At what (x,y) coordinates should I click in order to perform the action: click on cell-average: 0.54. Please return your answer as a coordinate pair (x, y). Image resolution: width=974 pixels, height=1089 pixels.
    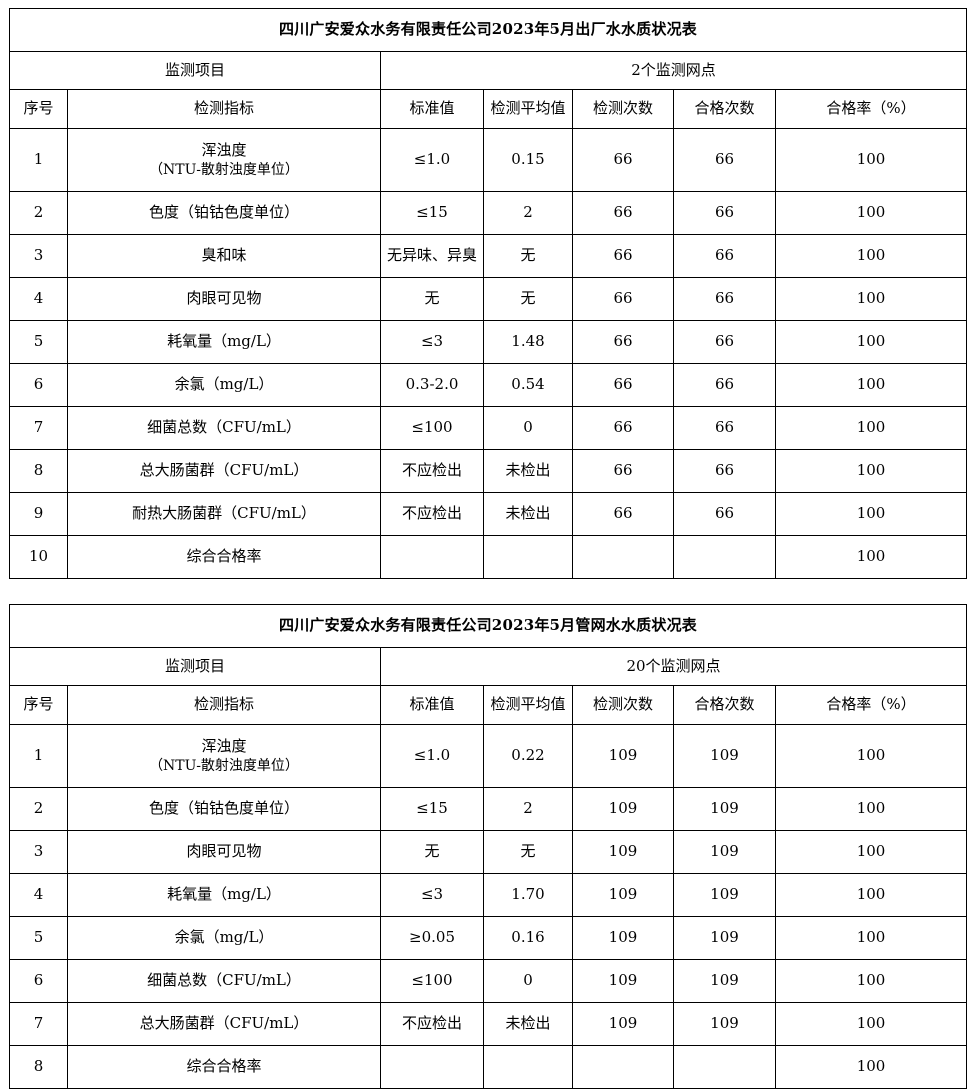
    Looking at the image, I should click on (528, 385).